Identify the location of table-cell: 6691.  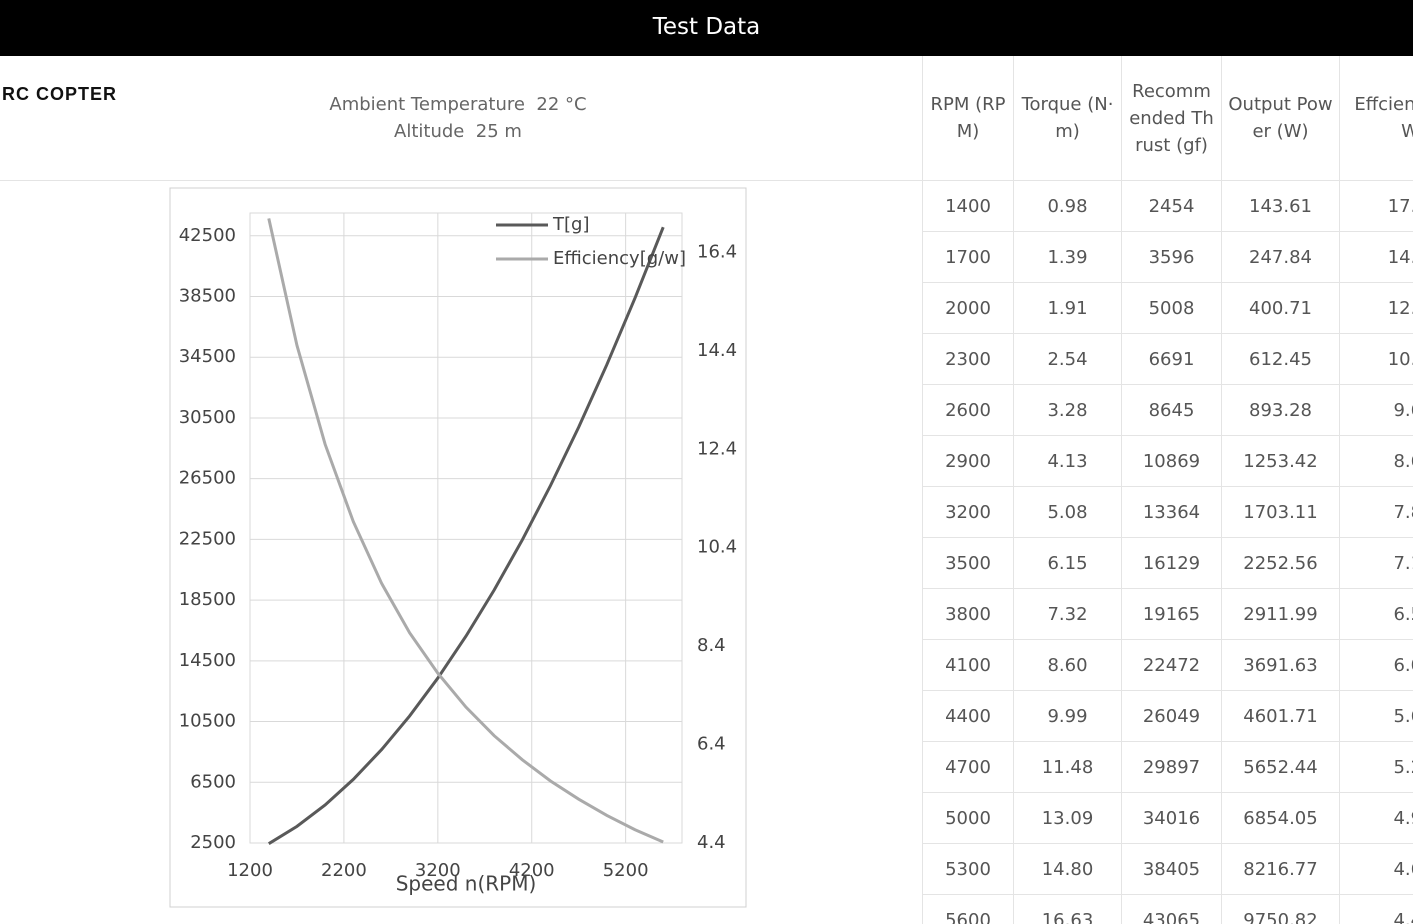
(1171, 359).